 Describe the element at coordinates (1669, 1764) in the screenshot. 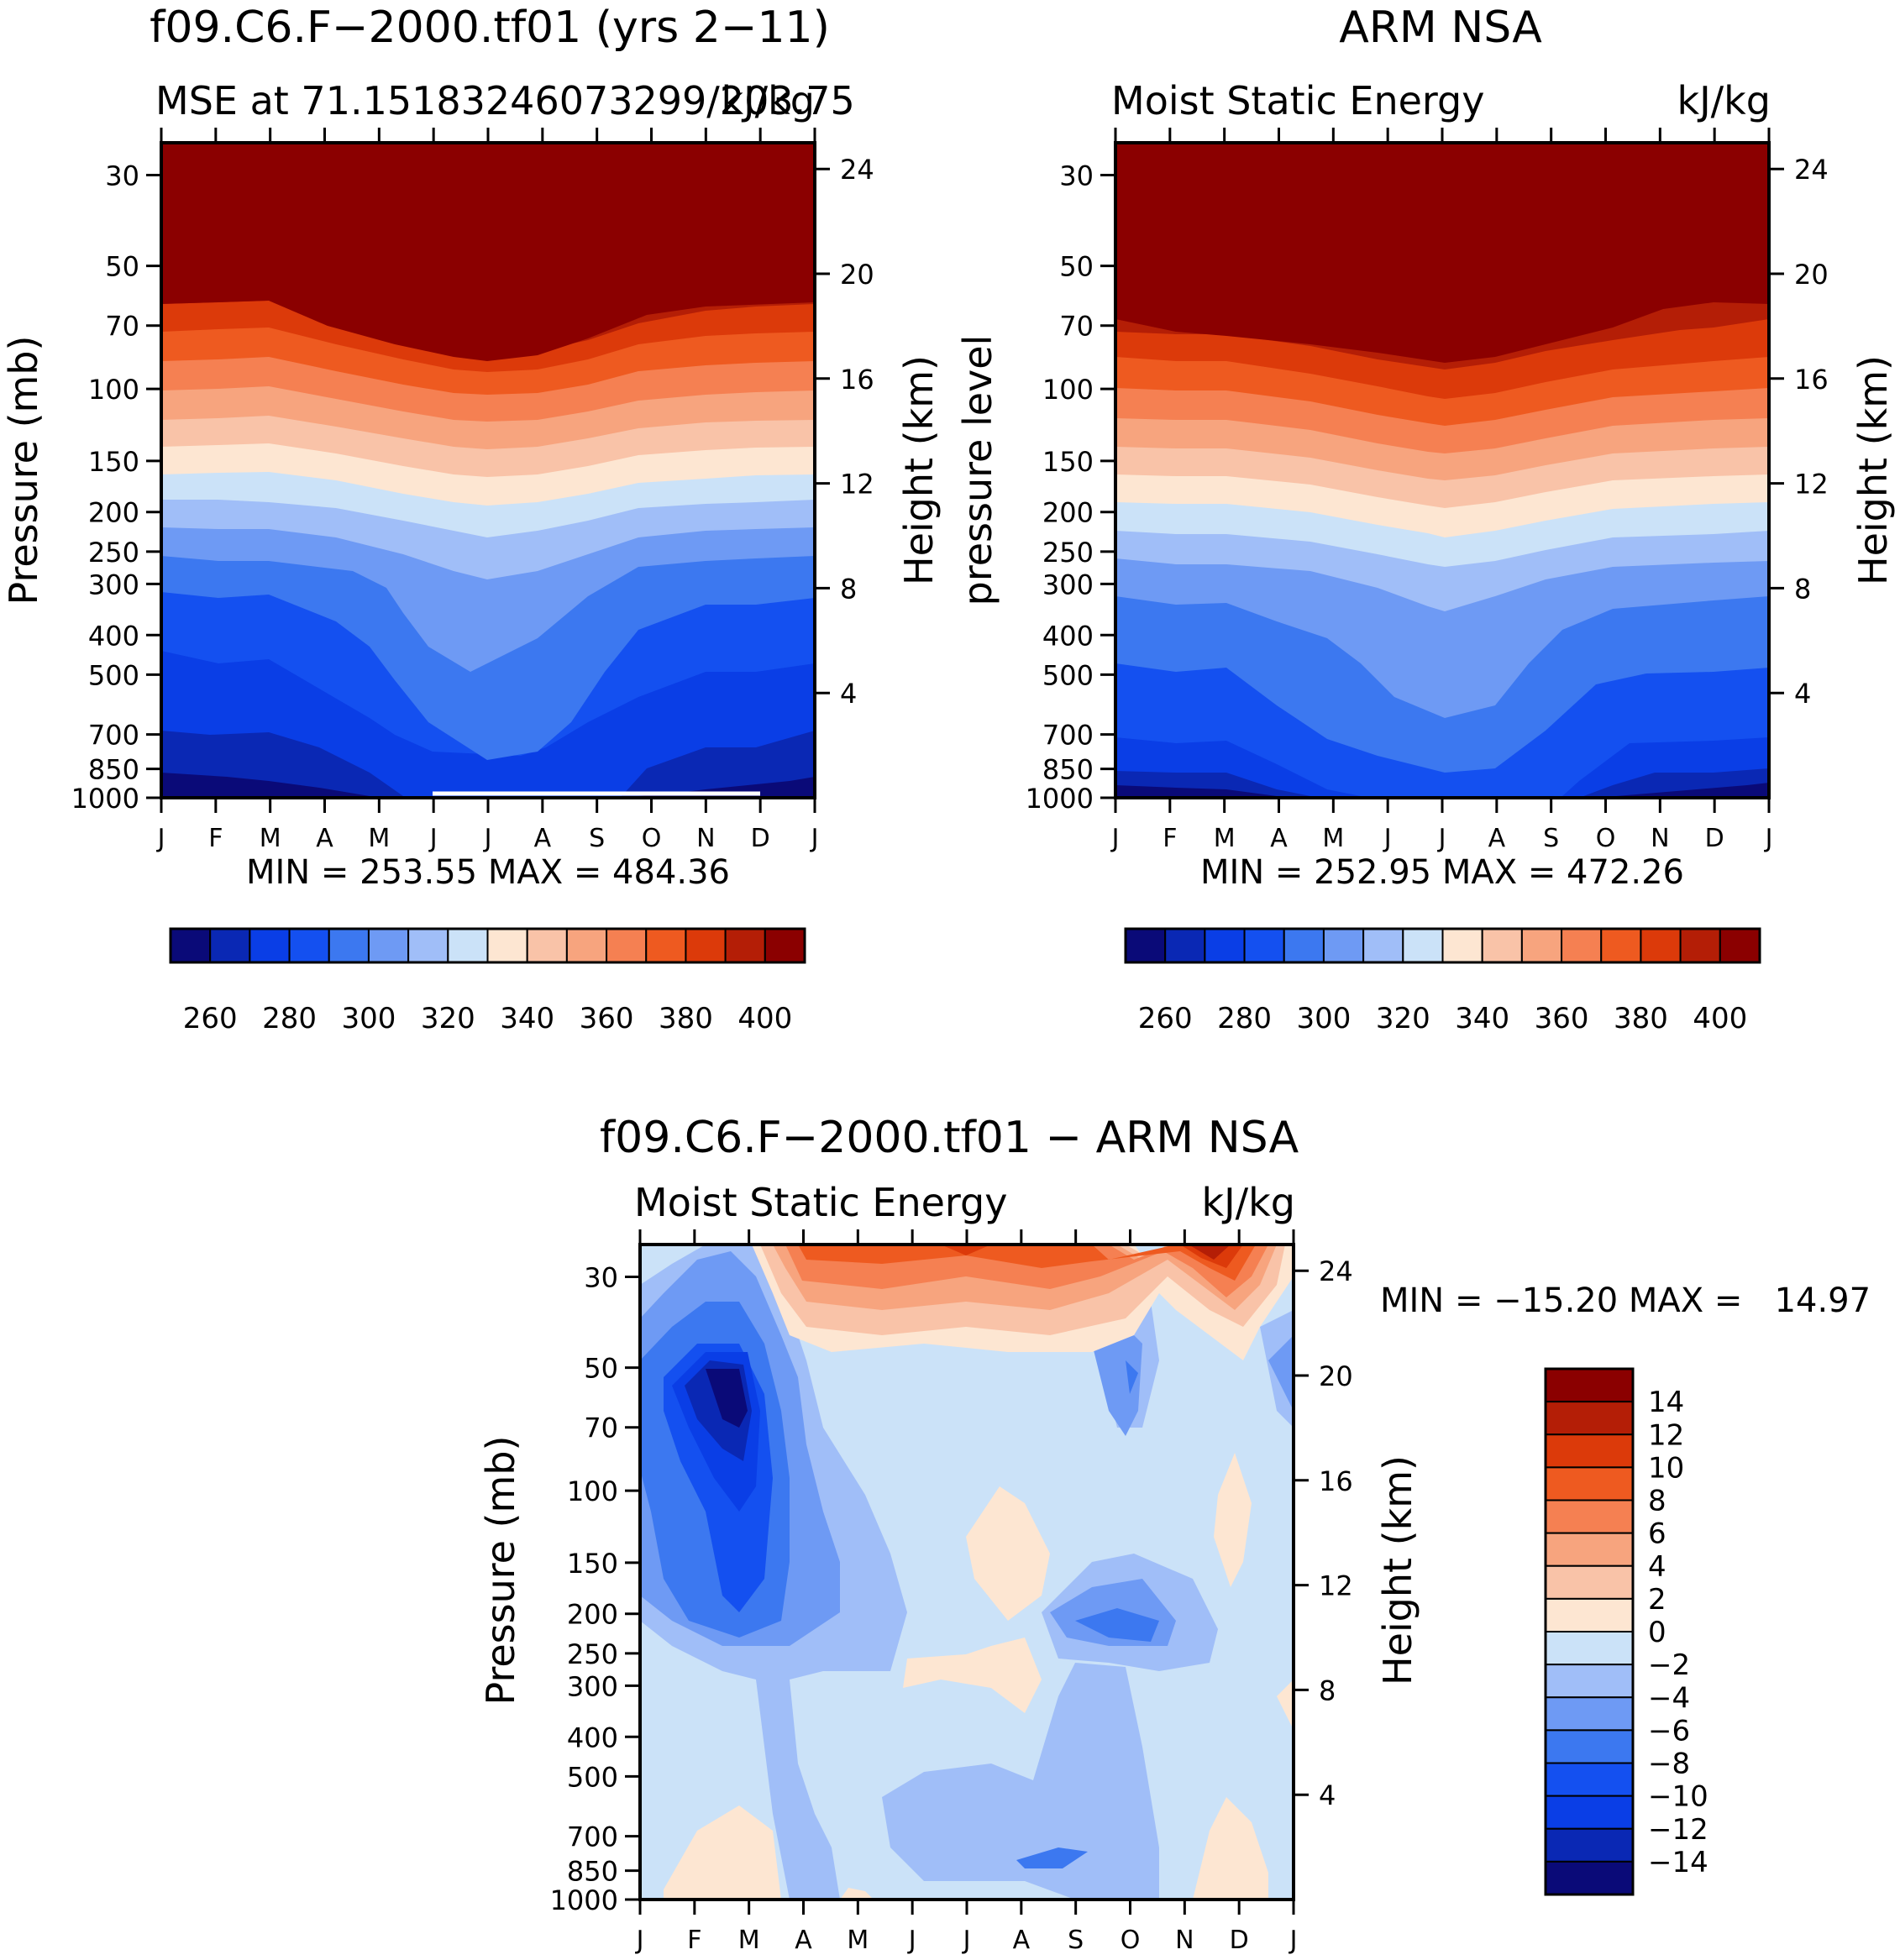

I see `colorbar-label: −8` at that location.